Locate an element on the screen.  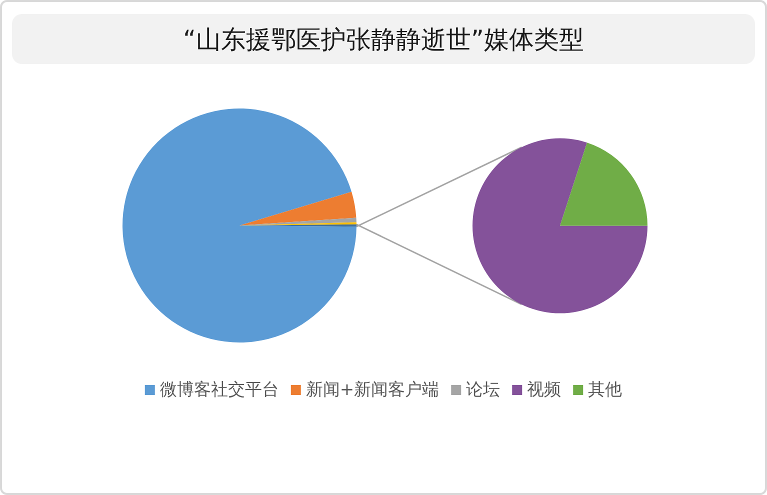
chart-title: “山东援鄂医护张静静逝世”媒体类型 is located at coordinates (383, 39).